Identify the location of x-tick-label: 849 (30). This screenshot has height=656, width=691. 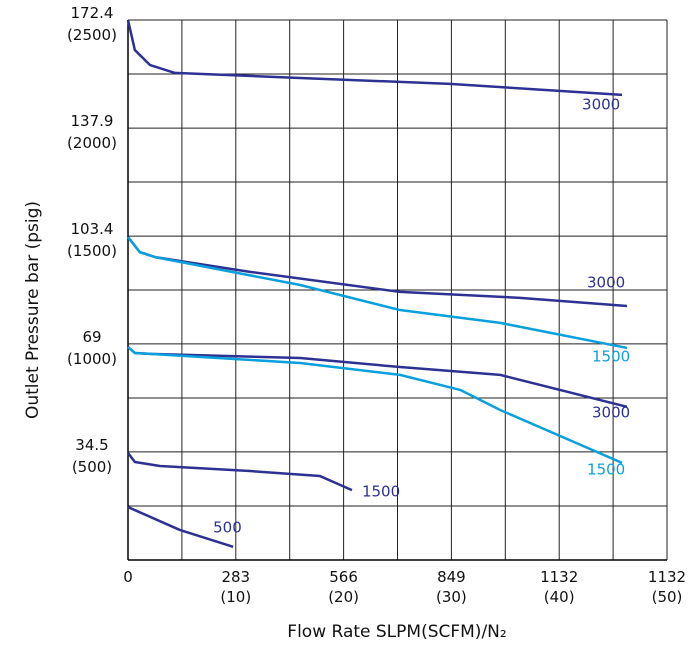
(451, 587).